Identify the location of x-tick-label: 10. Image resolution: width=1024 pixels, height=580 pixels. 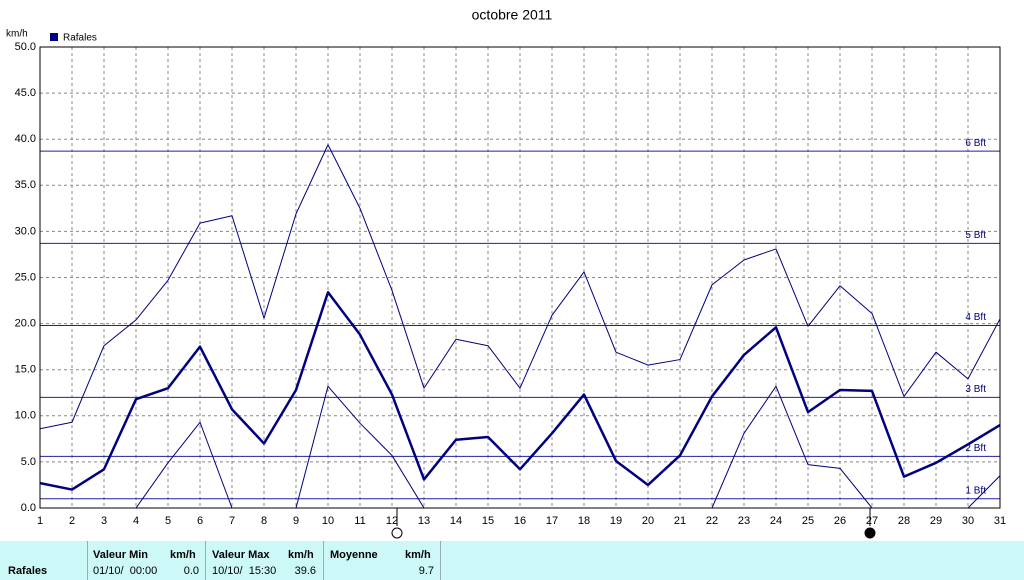
(328, 521).